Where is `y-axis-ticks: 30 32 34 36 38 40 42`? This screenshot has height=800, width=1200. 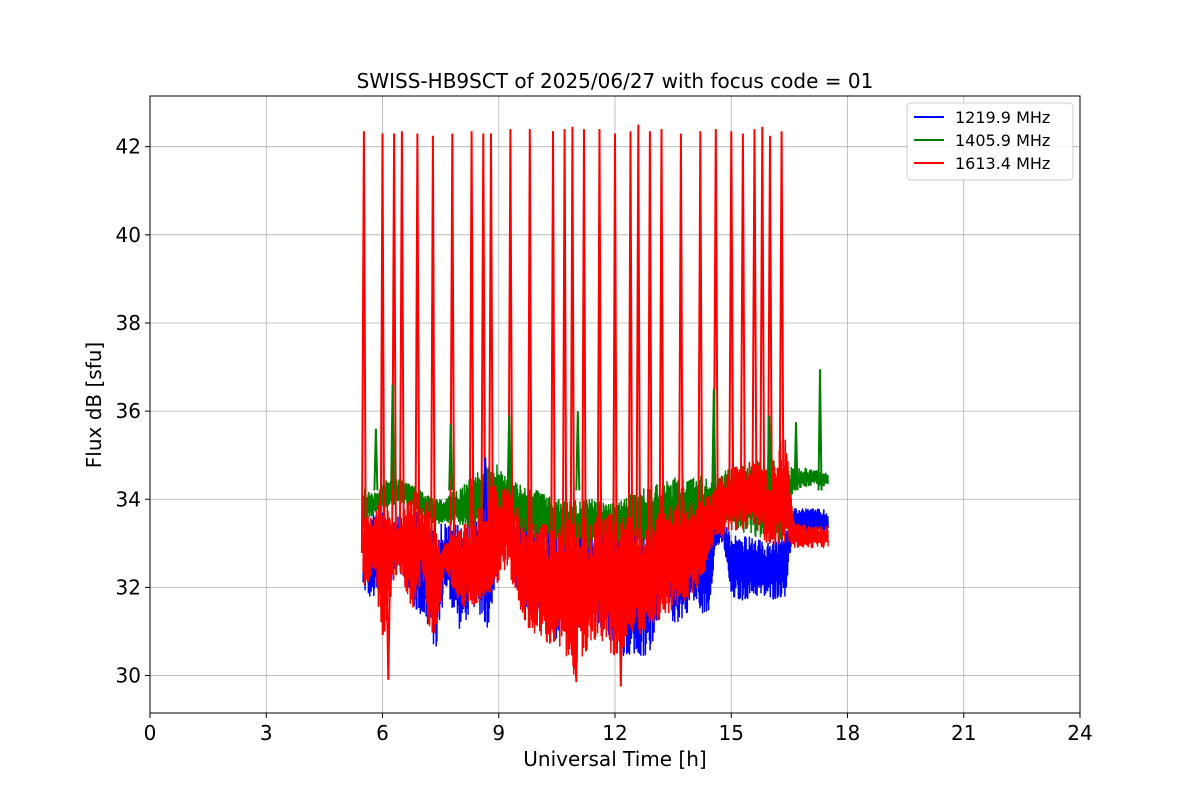 y-axis-ticks: 30 32 34 36 38 40 42 is located at coordinates (133, 411).